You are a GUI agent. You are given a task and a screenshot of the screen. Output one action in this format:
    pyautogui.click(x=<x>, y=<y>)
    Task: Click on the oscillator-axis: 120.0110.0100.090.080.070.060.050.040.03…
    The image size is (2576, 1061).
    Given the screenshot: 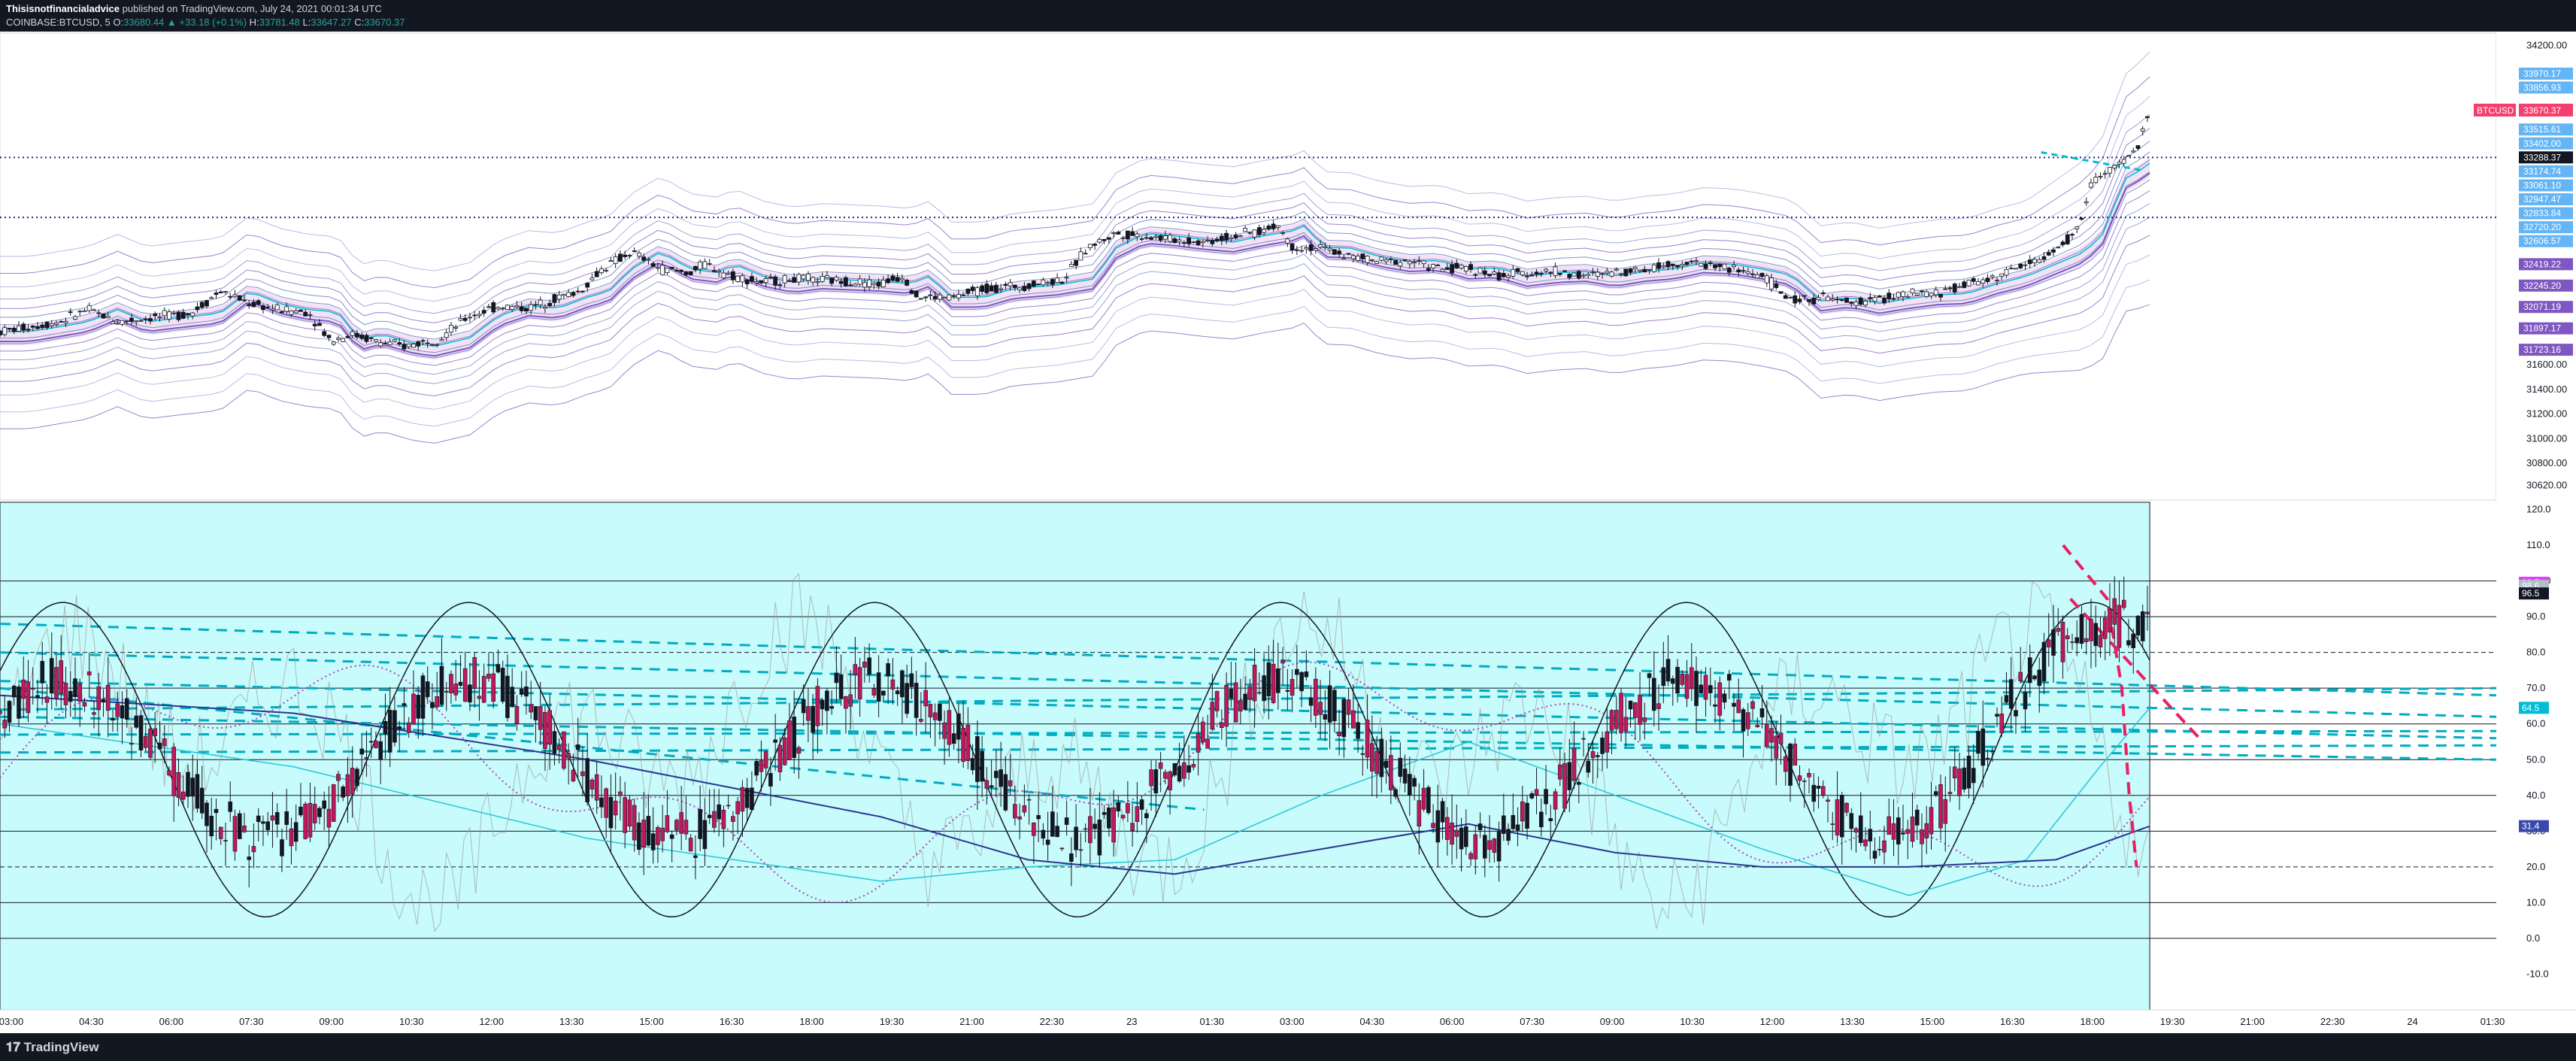 What is the action you would take?
    pyautogui.click(x=2536, y=756)
    